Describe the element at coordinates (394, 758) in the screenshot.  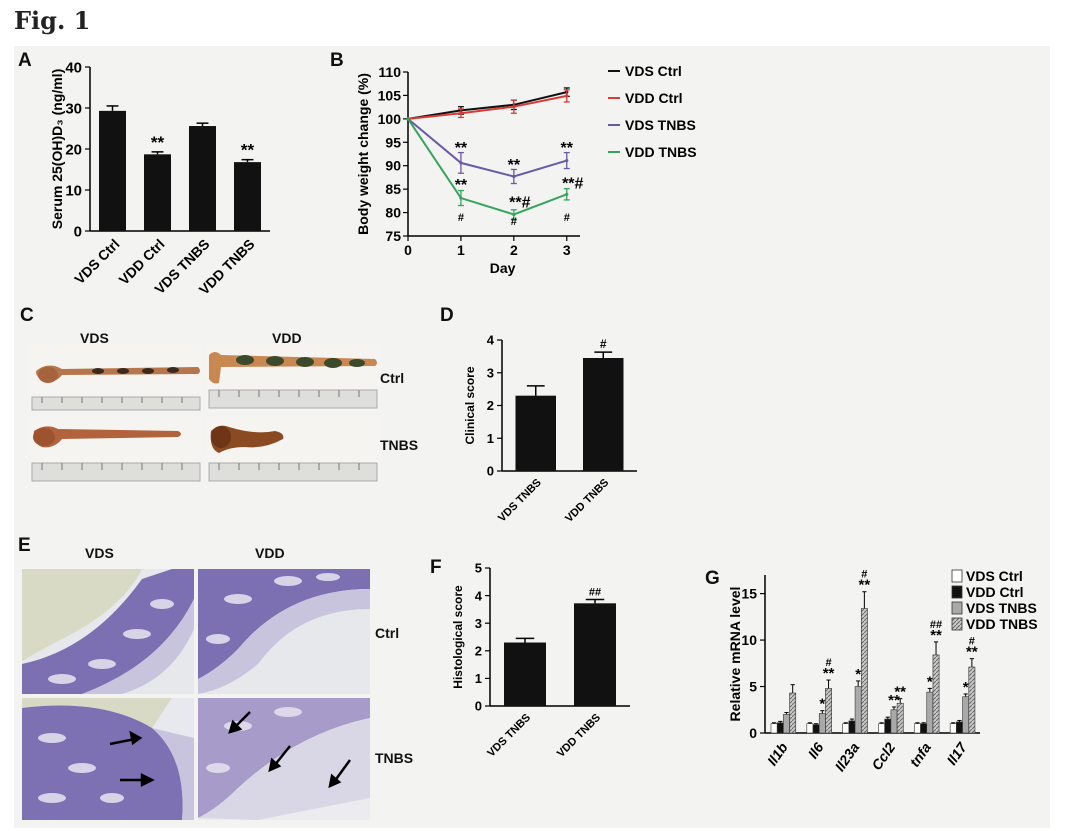
I see `panel-e-row-label-tnbs: TNBS` at that location.